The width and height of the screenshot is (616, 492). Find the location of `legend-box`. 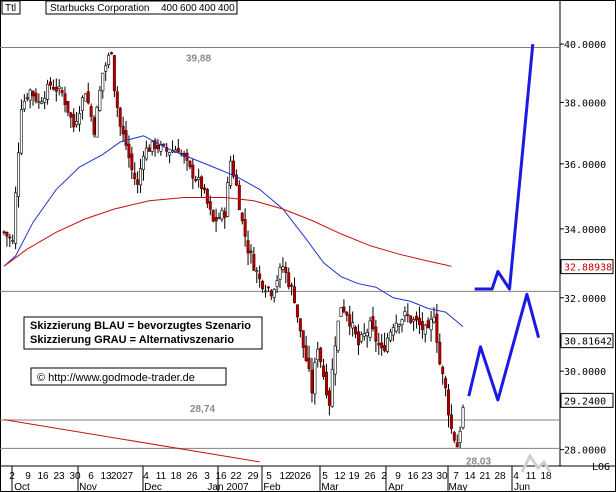

legend-box is located at coordinates (143, 333).